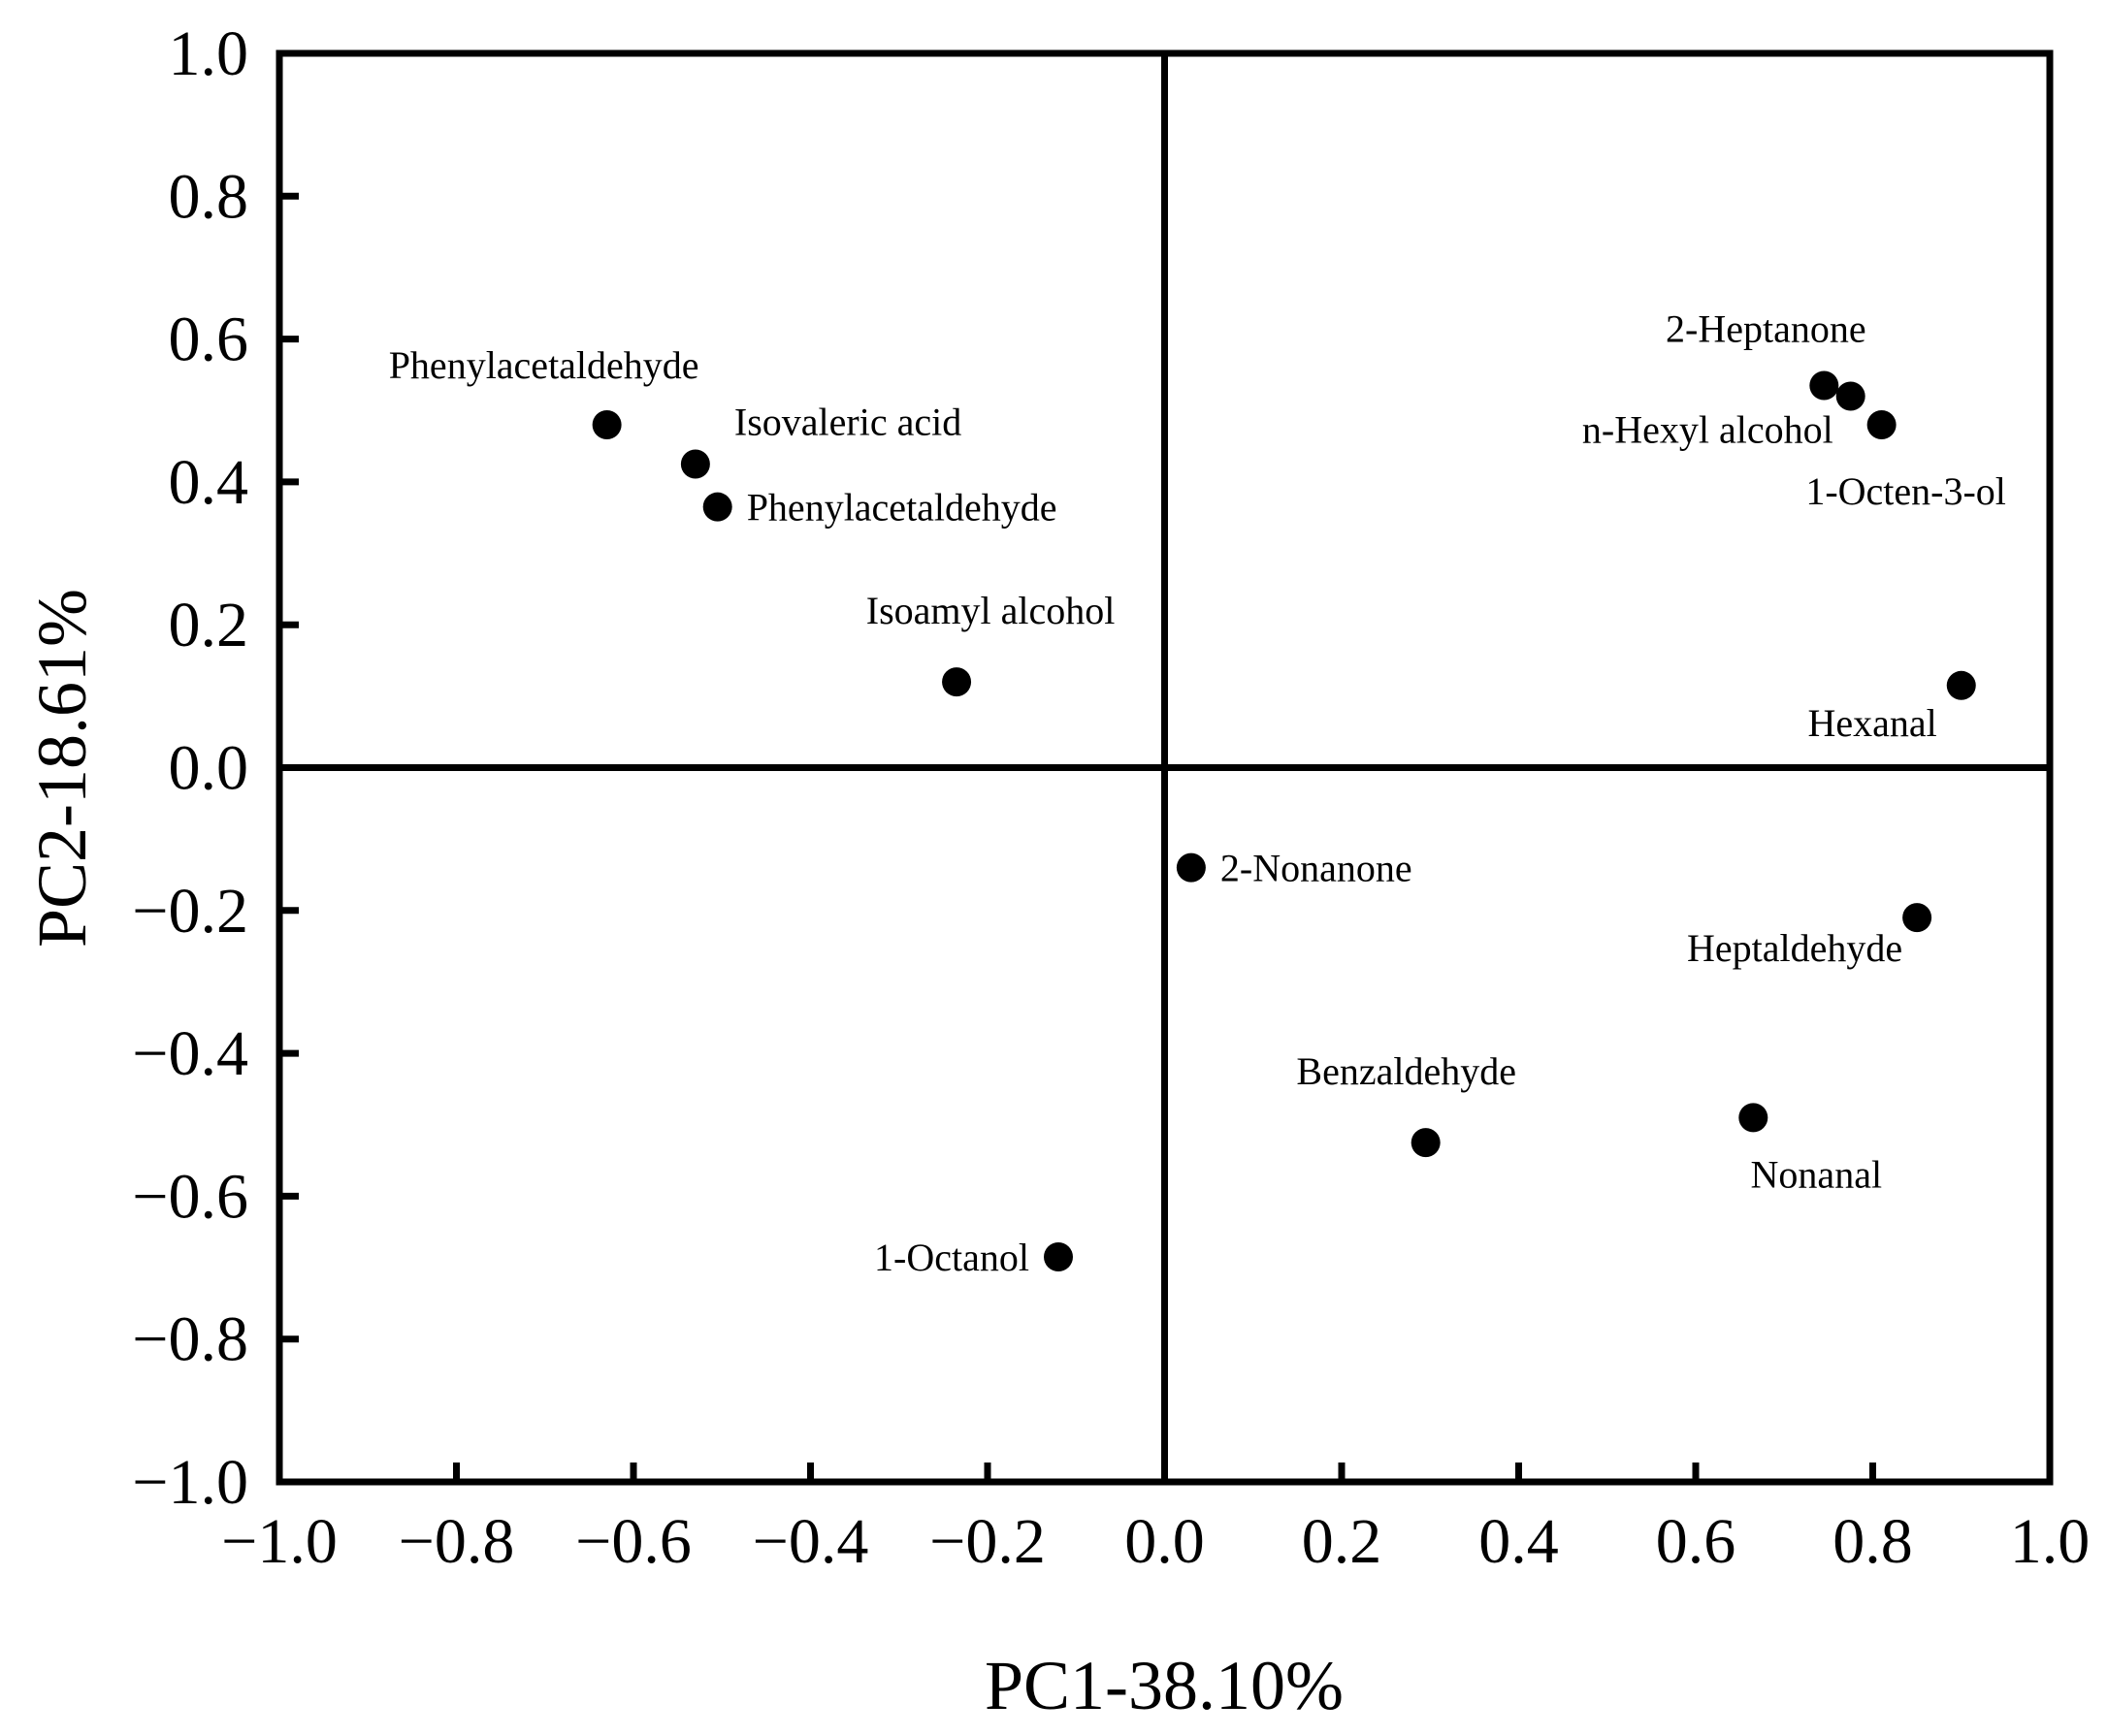  What do you see at coordinates (1518, 1541) in the screenshot?
I see `x-tick-label: 0.4` at bounding box center [1518, 1541].